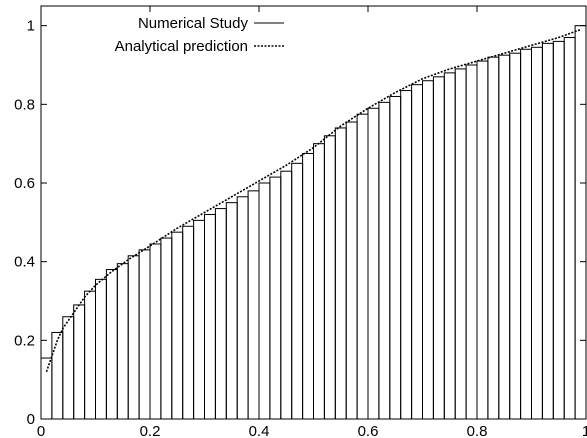  I want to click on y-tick-label: 0.4, so click(24, 262).